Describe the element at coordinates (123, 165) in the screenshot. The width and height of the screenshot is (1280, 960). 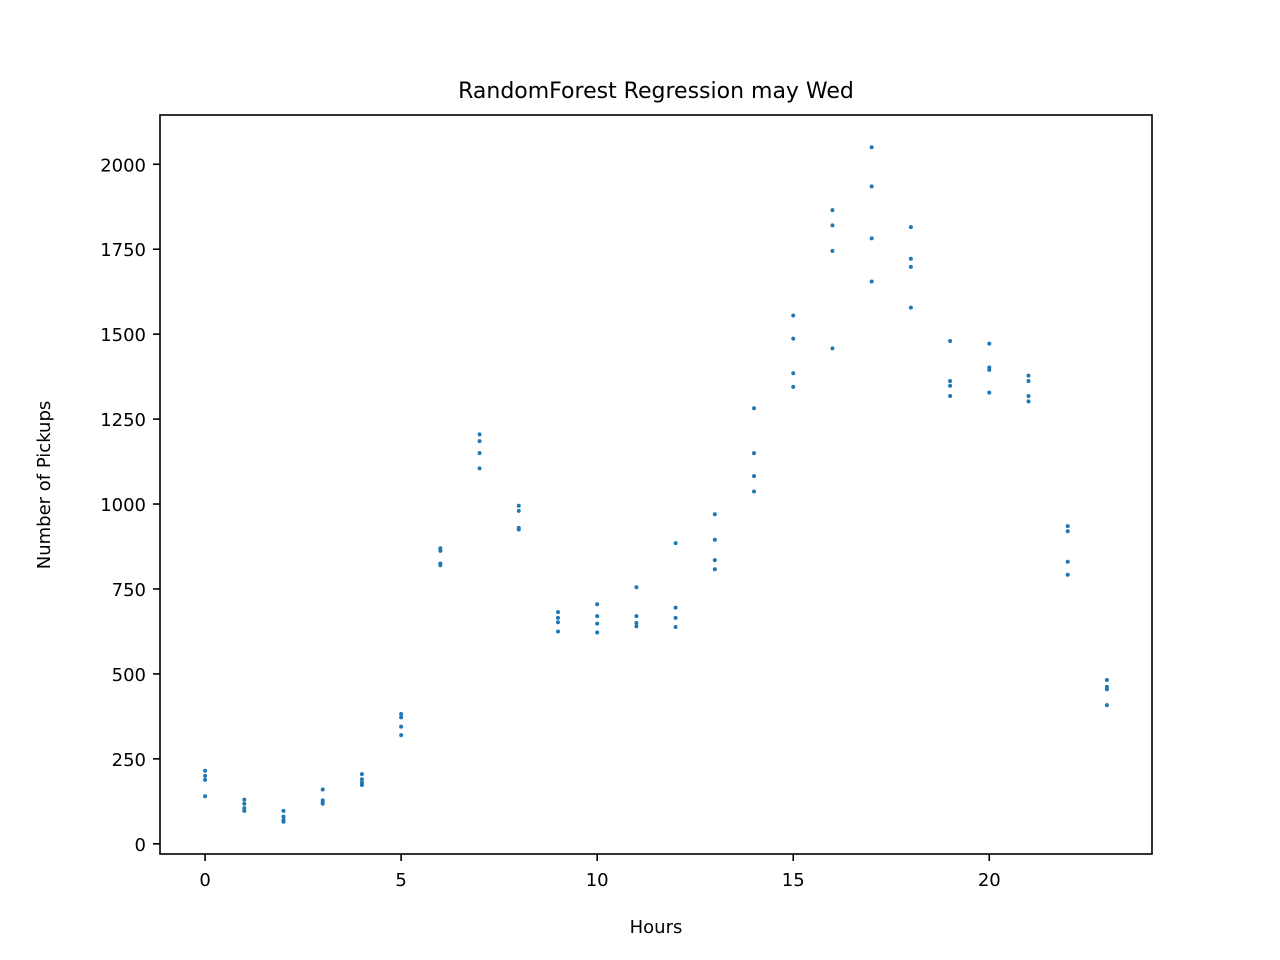
I see `y-tick-label: 2000` at that location.